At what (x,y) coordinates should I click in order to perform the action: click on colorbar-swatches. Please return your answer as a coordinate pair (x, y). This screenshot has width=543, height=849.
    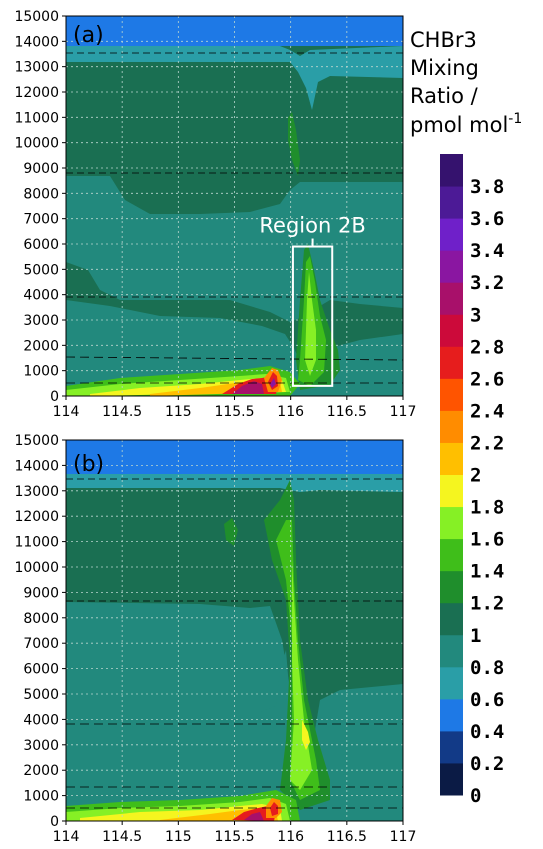
    Looking at the image, I should click on (451, 475).